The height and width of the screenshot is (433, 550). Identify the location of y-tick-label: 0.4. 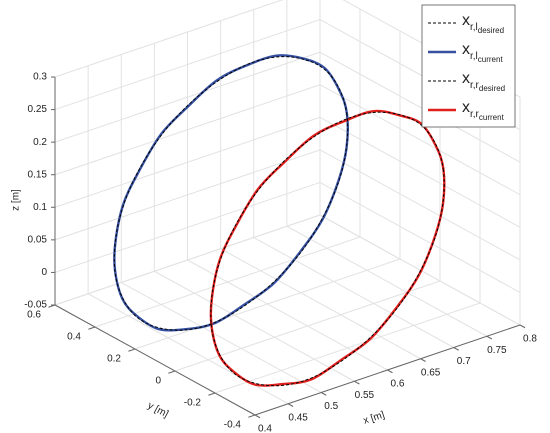
(74, 337).